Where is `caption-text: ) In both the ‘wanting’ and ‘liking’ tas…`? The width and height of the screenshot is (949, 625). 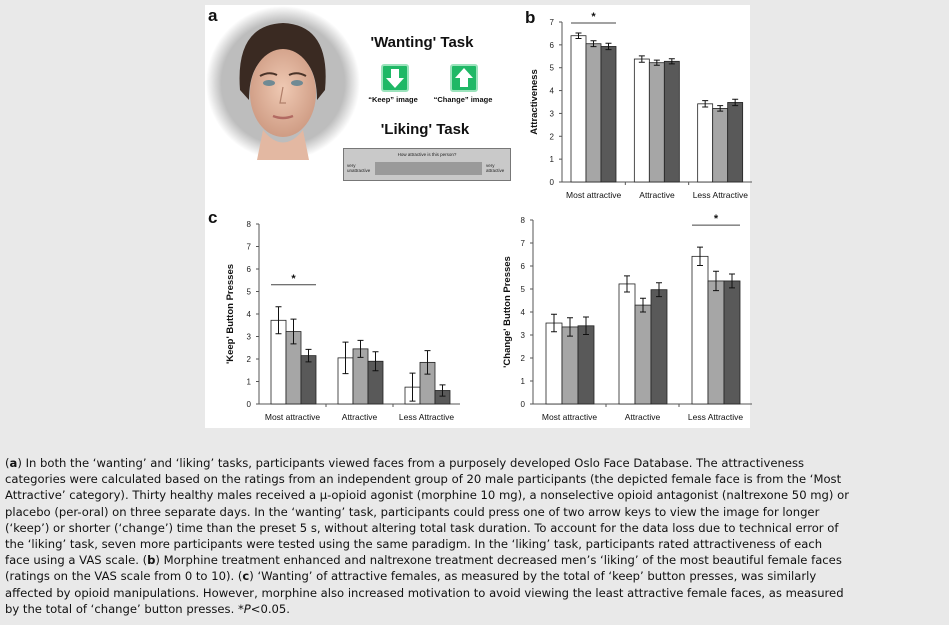
caption-text: ) In both the ‘wanting’ and ‘liking’ tas… is located at coordinates (411, 463).